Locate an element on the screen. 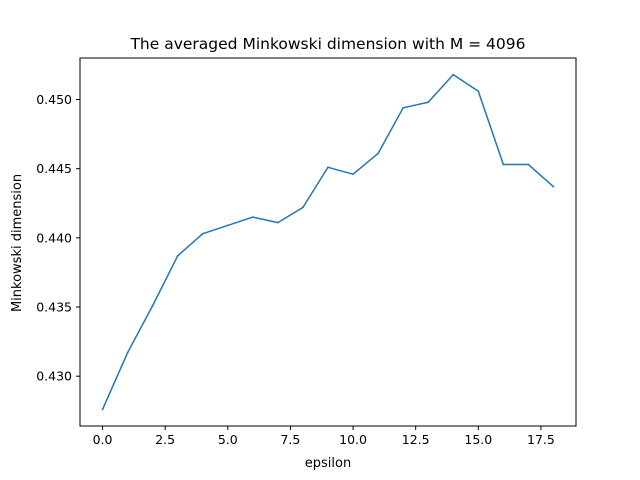 Image resolution: width=640 pixels, height=480 pixels. y-tick-label: 0.440 is located at coordinates (54, 237).